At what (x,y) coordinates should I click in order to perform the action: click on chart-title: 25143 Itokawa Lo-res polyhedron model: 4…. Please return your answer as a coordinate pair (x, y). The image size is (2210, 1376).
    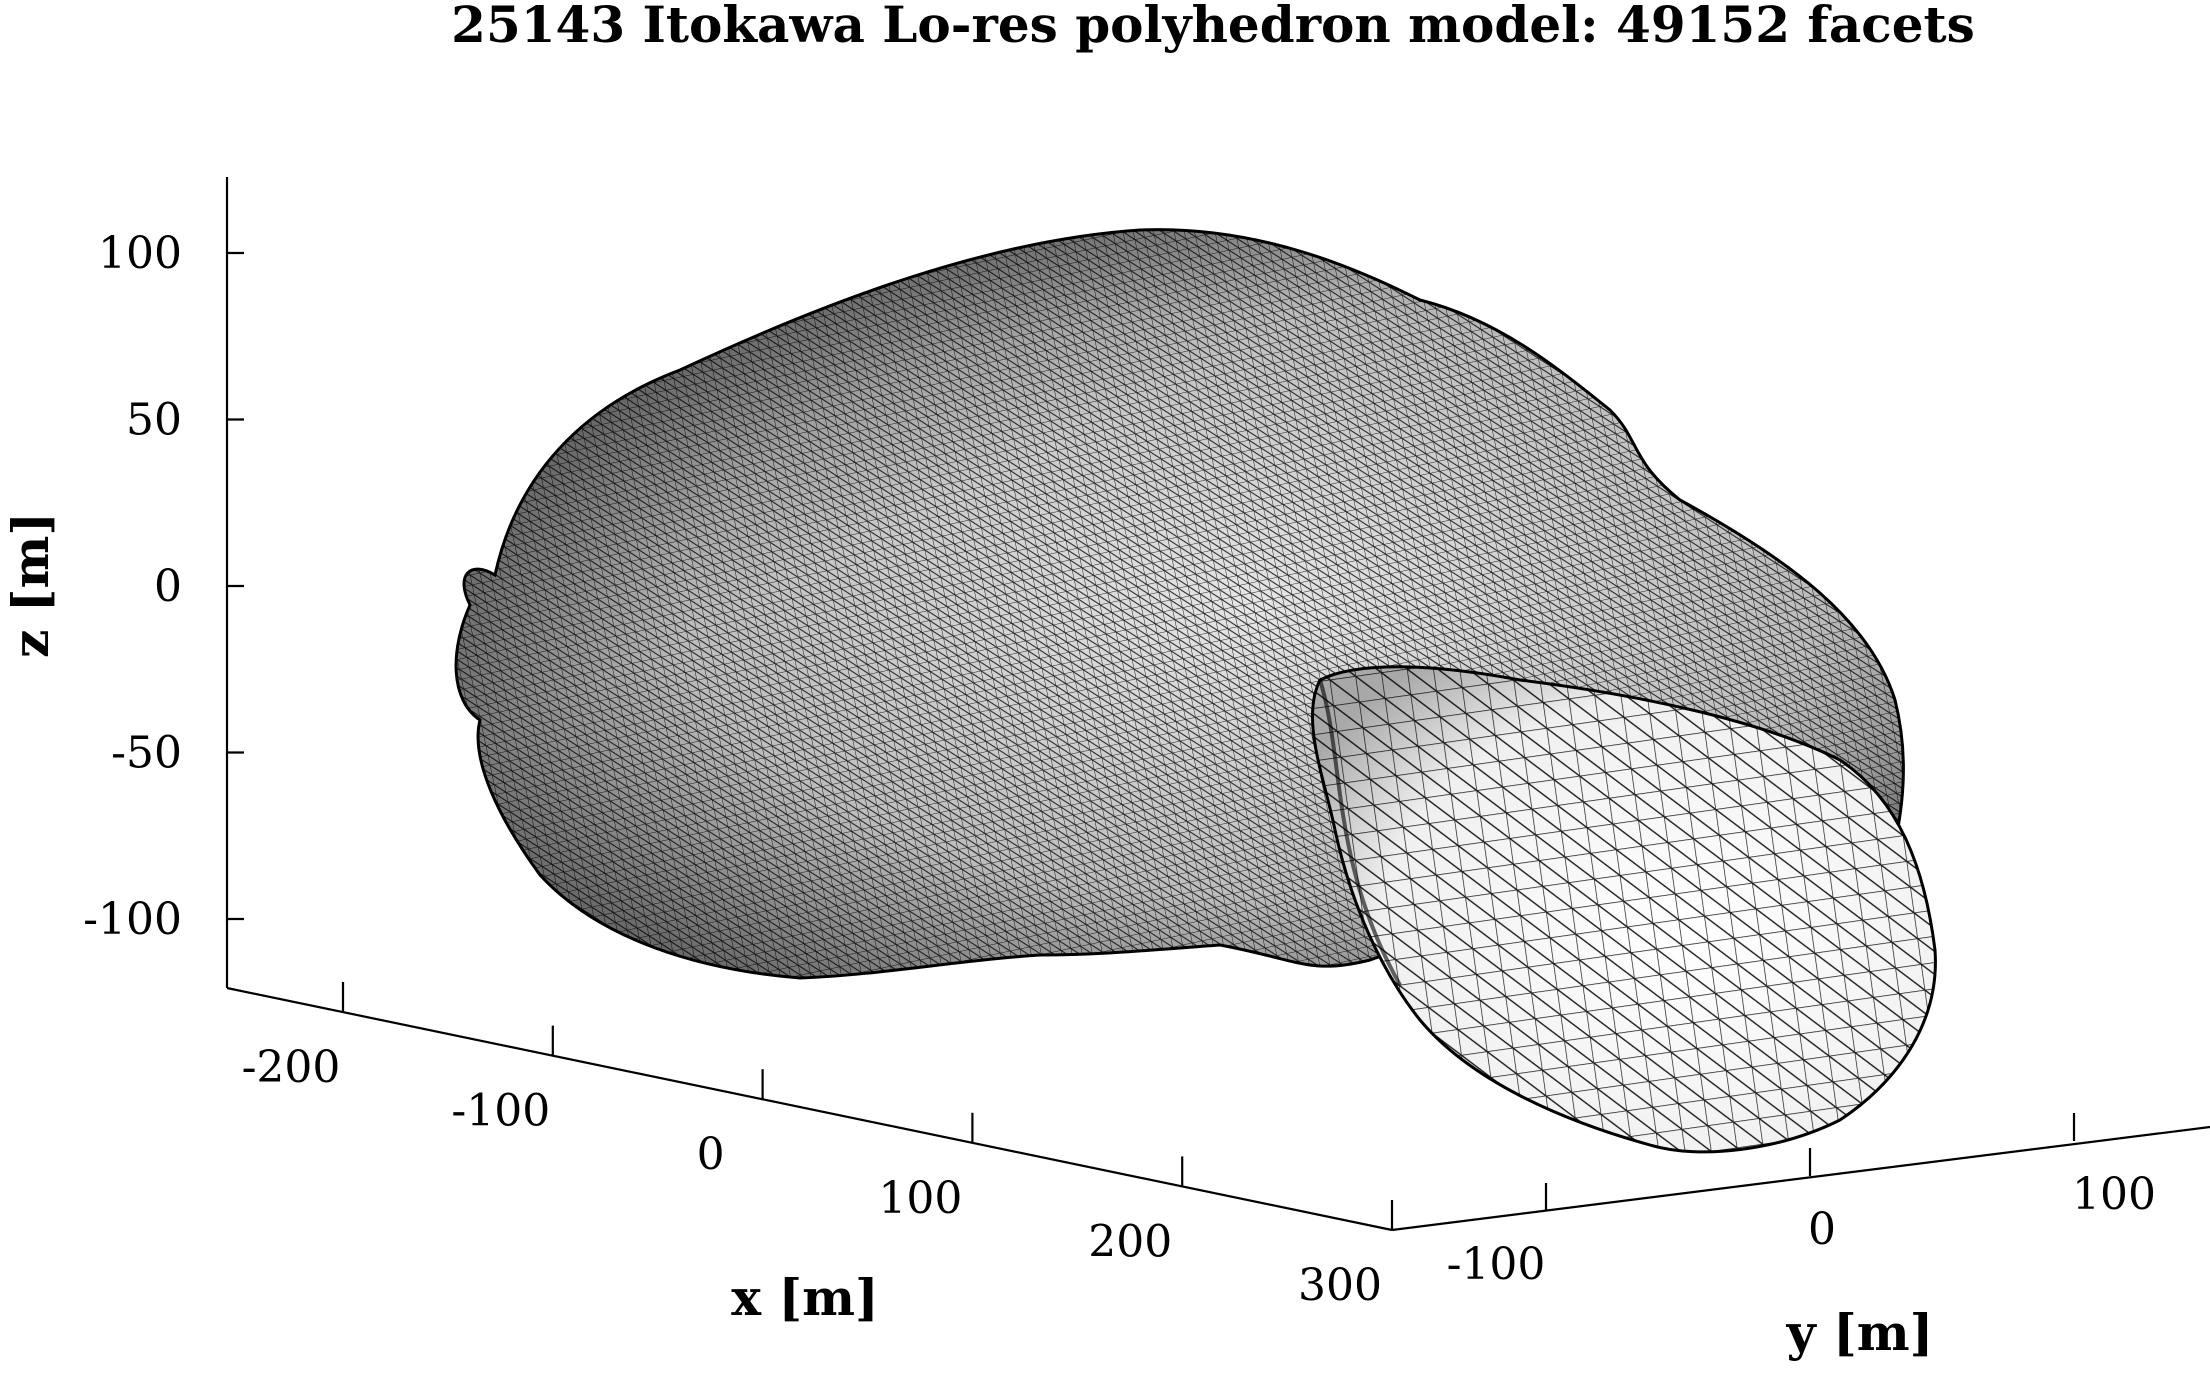
    Looking at the image, I should click on (1213, 27).